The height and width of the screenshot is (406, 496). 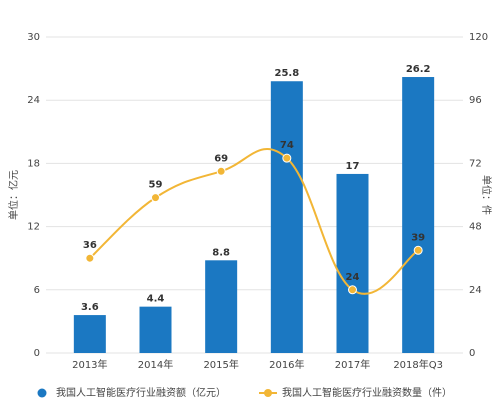 What do you see at coordinates (475, 100) in the screenshot?
I see `y2-tick-label: 96` at bounding box center [475, 100].